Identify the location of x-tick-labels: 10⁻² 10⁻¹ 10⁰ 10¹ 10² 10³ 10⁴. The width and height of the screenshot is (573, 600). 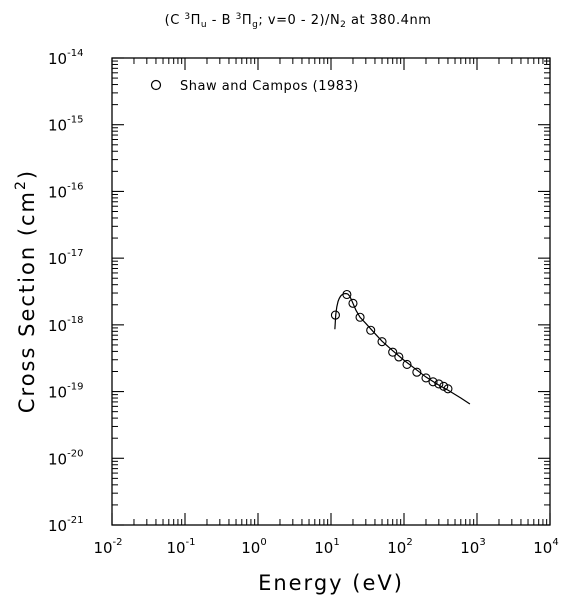
(325, 547).